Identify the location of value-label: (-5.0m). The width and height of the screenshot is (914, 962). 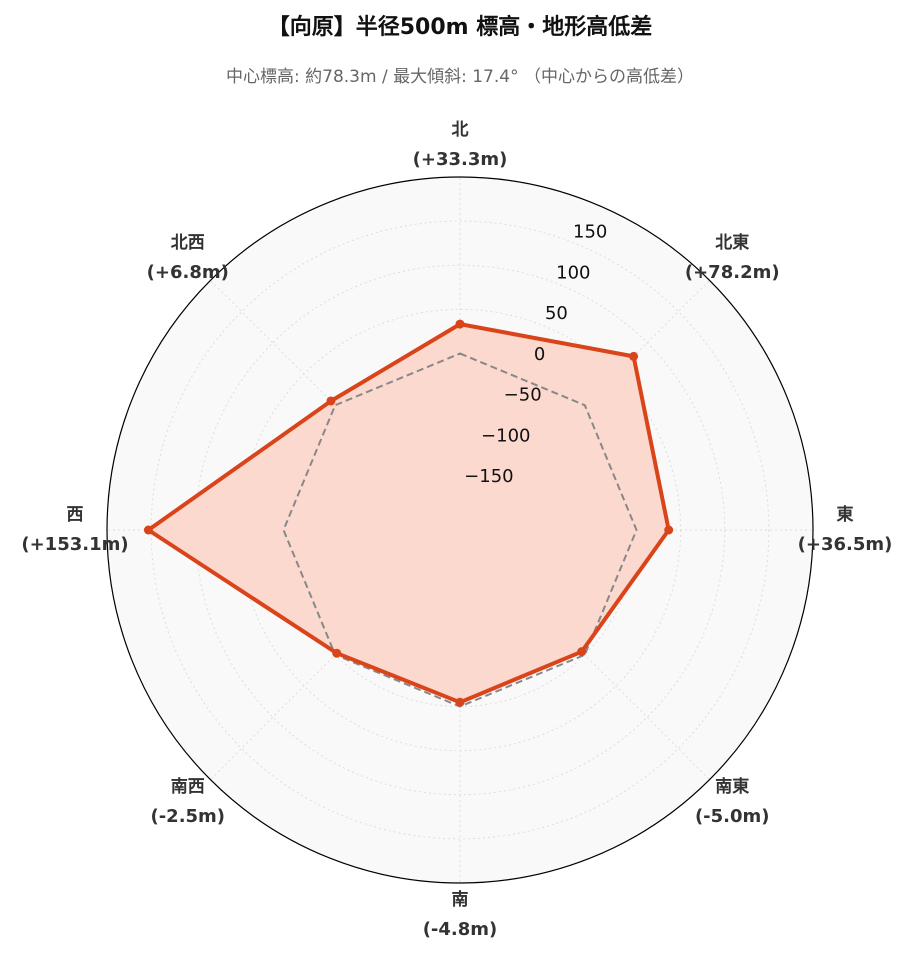
(732, 816).